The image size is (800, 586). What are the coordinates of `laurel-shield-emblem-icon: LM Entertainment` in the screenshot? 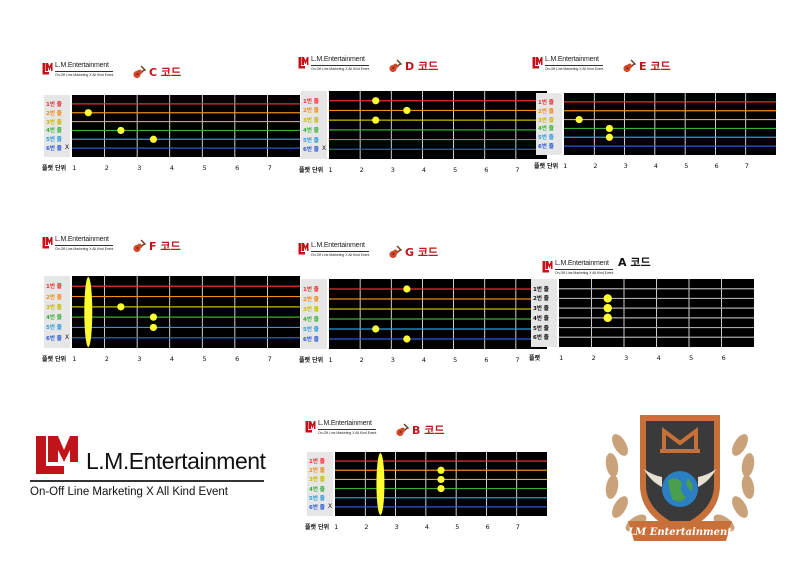 It's located at (680, 478).